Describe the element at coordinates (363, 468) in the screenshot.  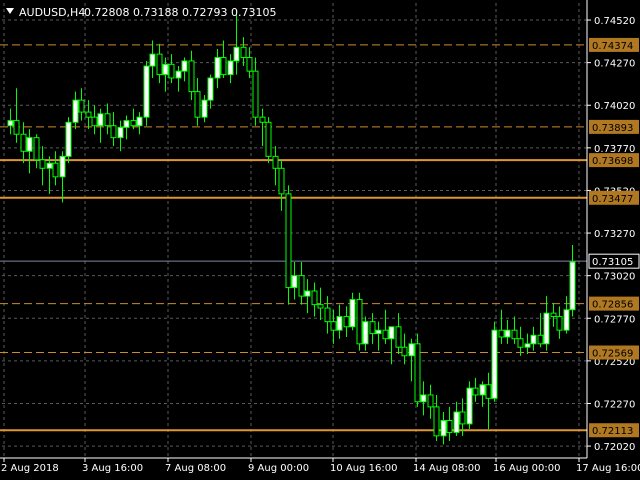
I see `x-tick-label: 10 Aug 16:00` at that location.